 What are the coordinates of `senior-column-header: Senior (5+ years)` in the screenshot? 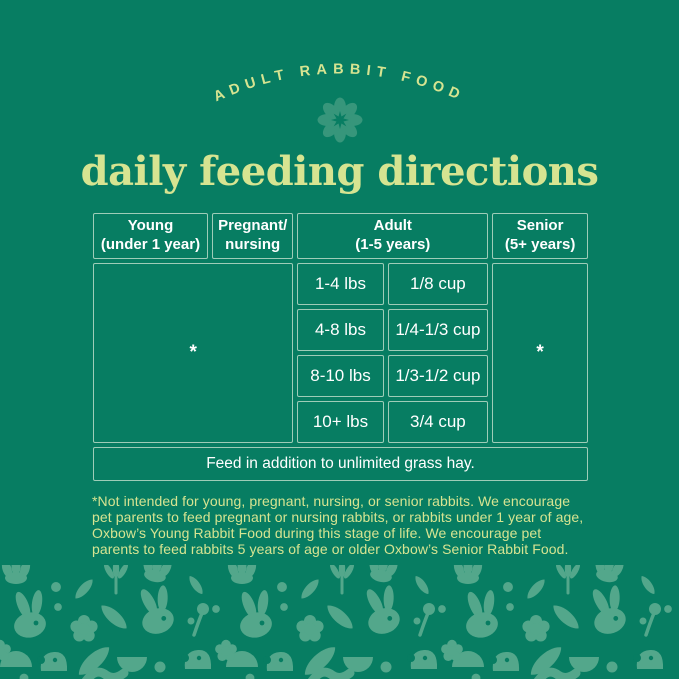 It's located at (540, 236).